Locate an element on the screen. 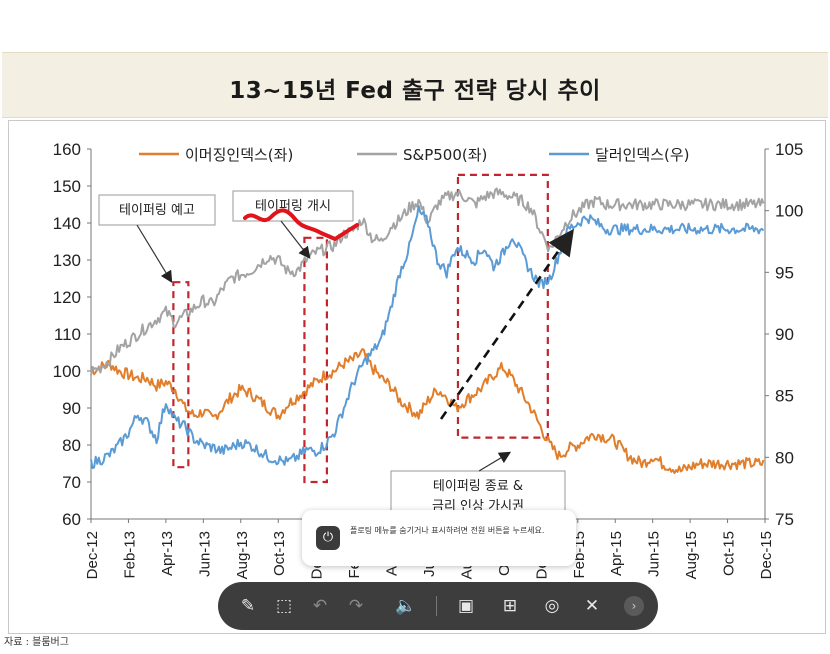 This screenshot has height=654, width=830. undo-icon: ↶ is located at coordinates (320, 606).